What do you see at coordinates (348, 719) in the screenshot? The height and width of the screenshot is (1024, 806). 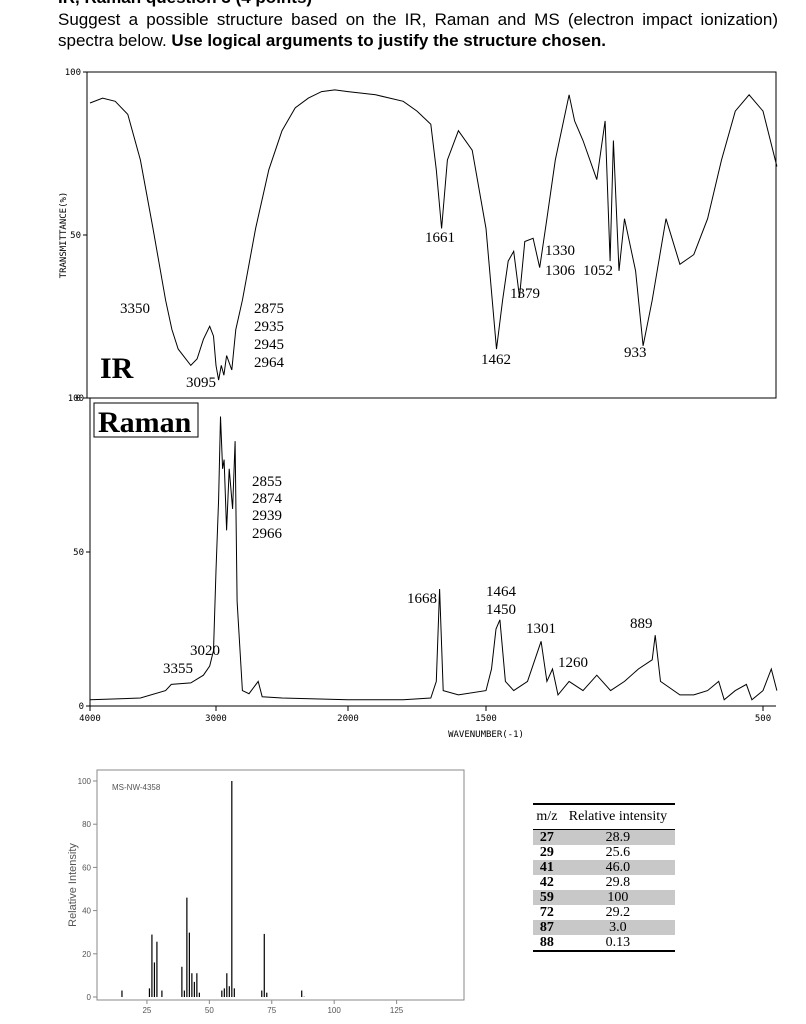 I see `x-tick-label: 2000` at bounding box center [348, 719].